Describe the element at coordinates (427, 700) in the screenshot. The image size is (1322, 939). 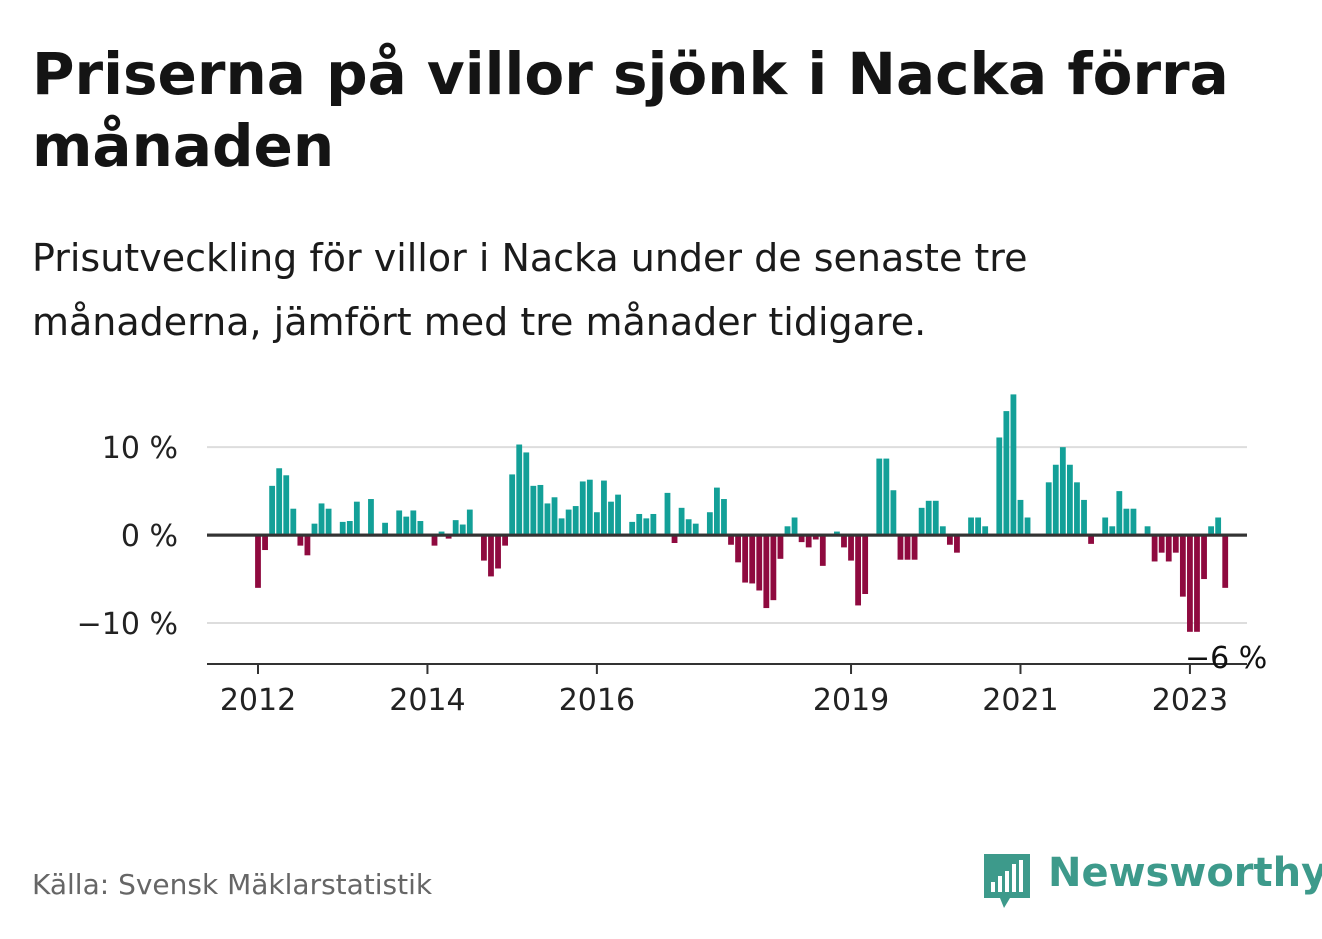
I see `x-tick-label: 2014` at that location.